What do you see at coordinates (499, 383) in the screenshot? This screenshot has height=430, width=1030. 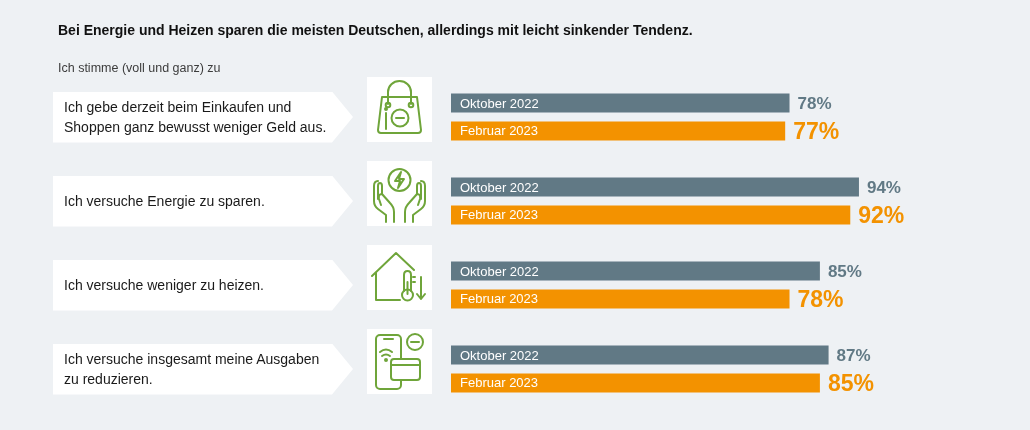 I see `series-label: Februar 2023` at bounding box center [499, 383].